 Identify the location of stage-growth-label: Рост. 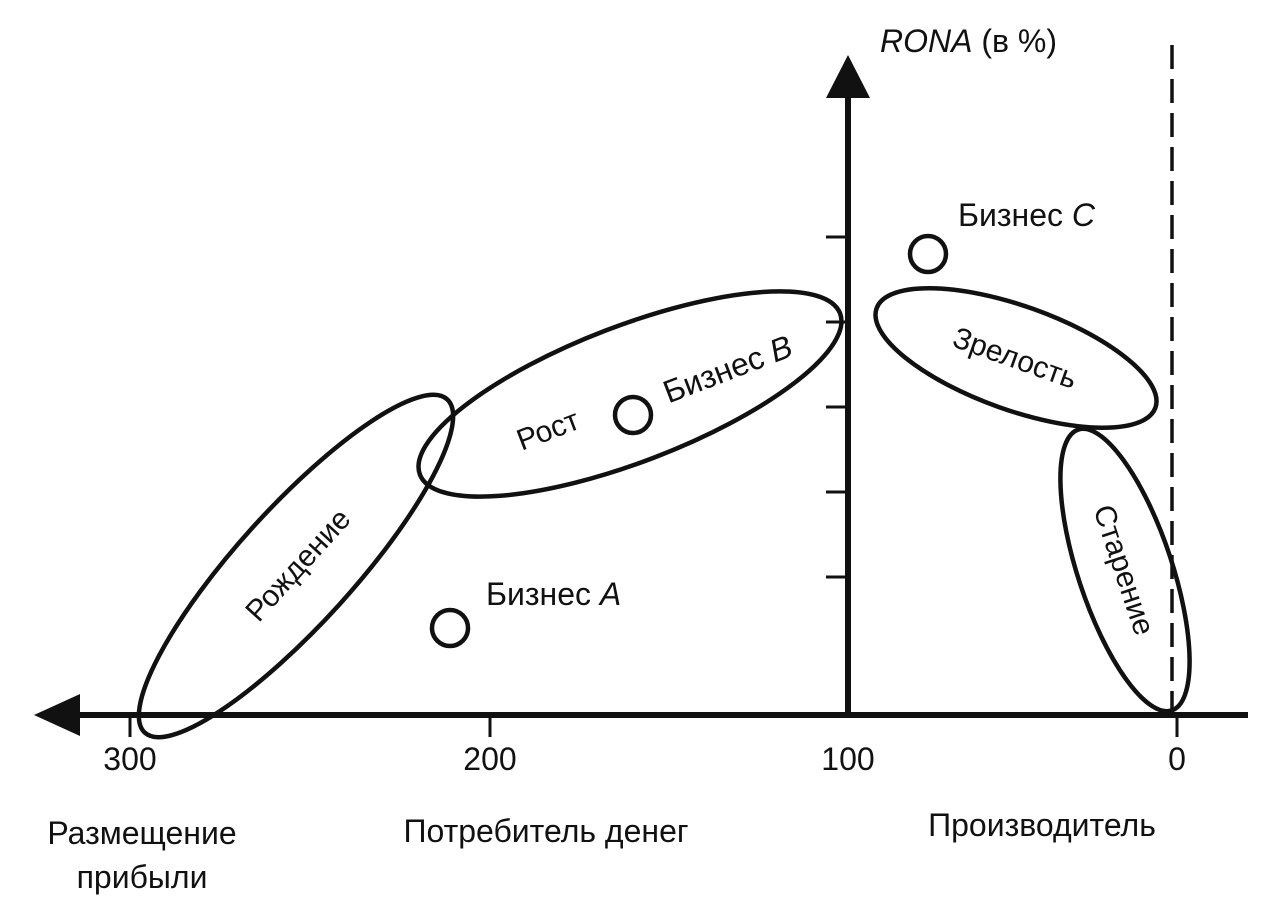
(548, 430).